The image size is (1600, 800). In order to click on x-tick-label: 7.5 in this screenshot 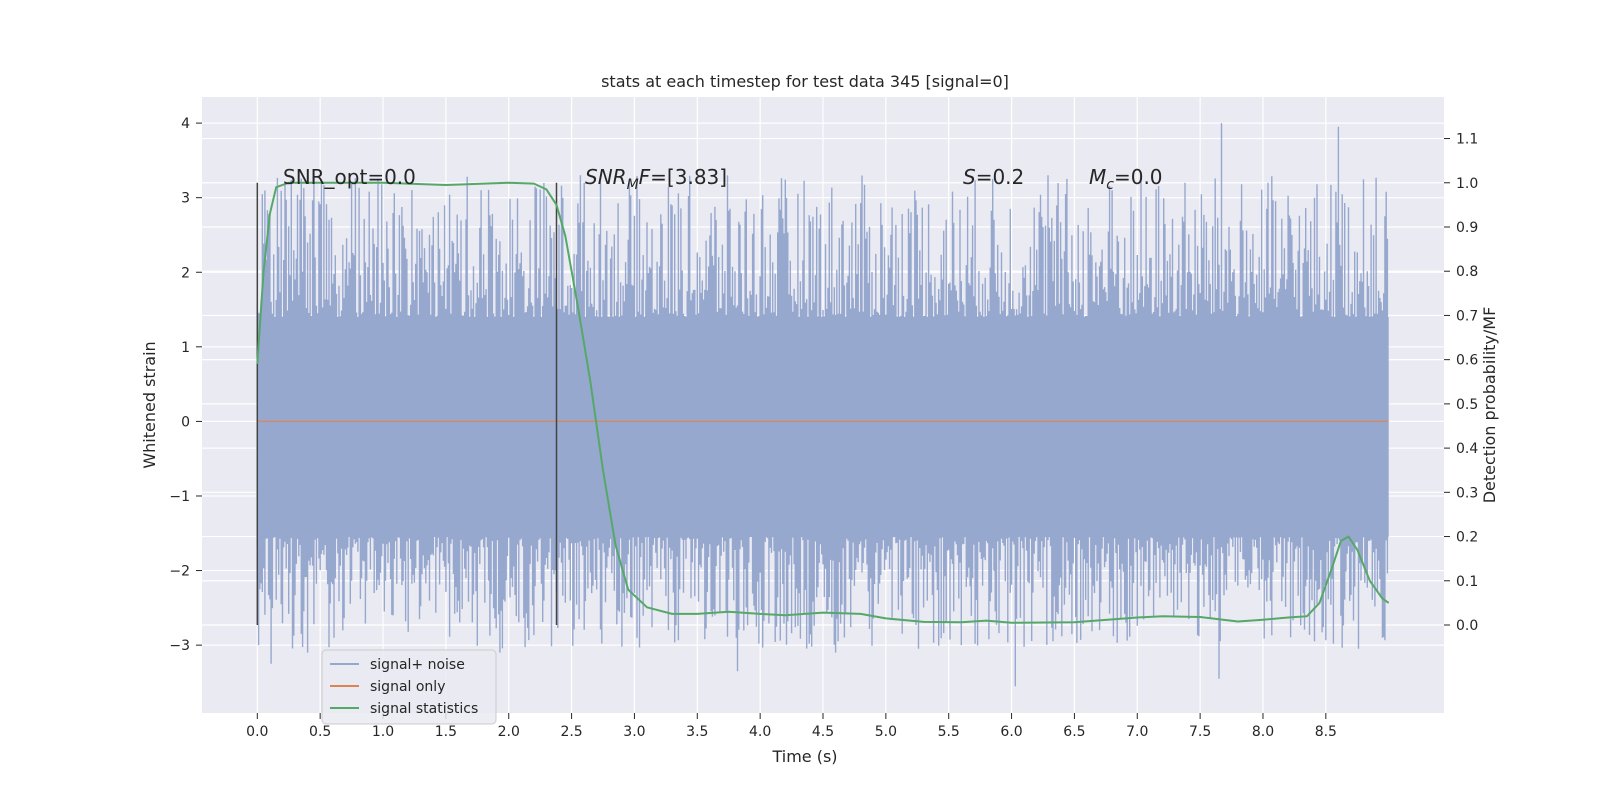, I will do `click(1200, 732)`.